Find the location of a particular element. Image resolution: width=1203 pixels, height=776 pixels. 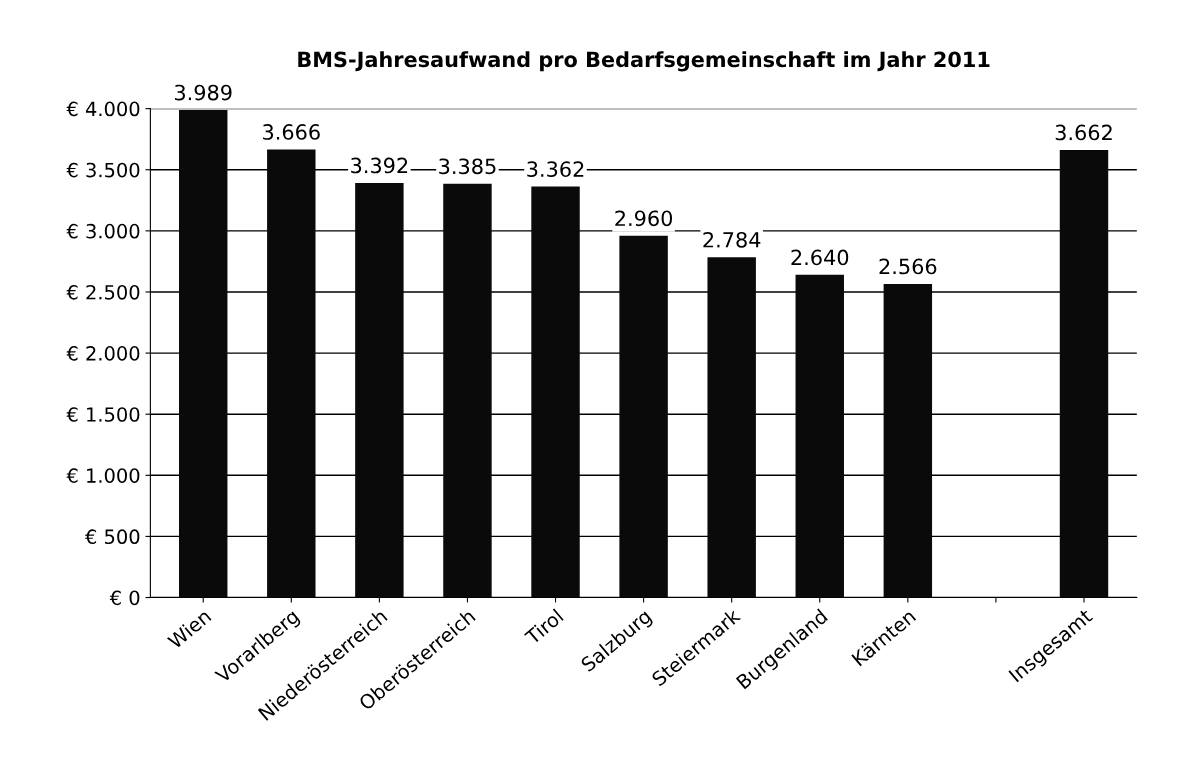

data-label: 3.989 is located at coordinates (203, 92).